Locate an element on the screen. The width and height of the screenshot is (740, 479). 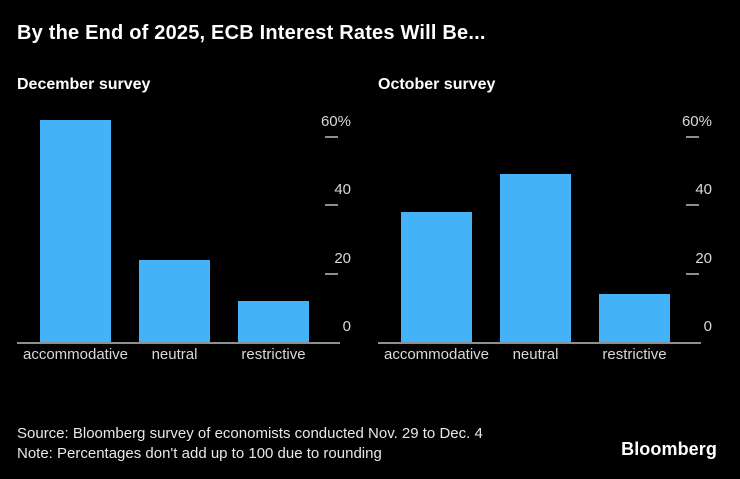
bloomberg-logo: Bloomberg is located at coordinates (669, 449).